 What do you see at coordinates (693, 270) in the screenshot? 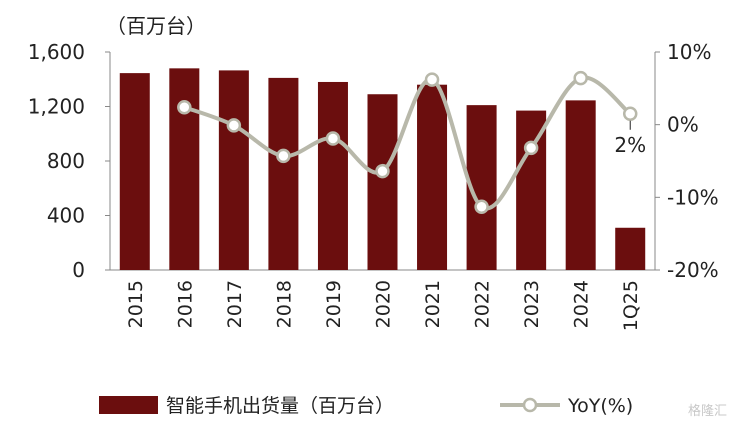
I see `y-right-tick-label: -20%` at bounding box center [693, 270].